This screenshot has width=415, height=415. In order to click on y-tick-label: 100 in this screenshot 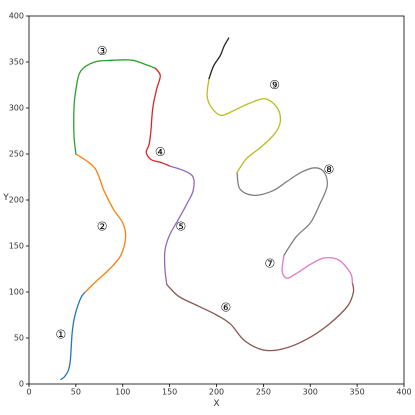, I will do `click(16, 292)`.